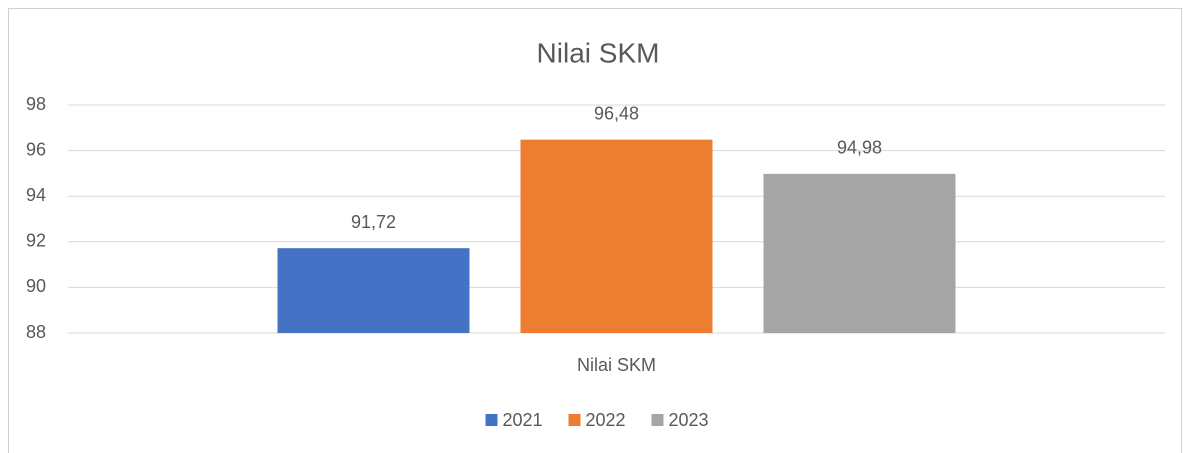 The image size is (1190, 453). Describe the element at coordinates (36, 104) in the screenshot. I see `y-tick-label: 98` at that location.